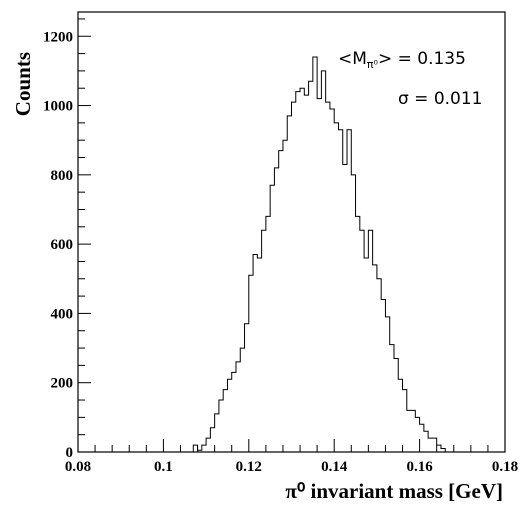 Image resolution: width=530 pixels, height=507 pixels. I want to click on x-tick-label: 0.18, so click(505, 467).